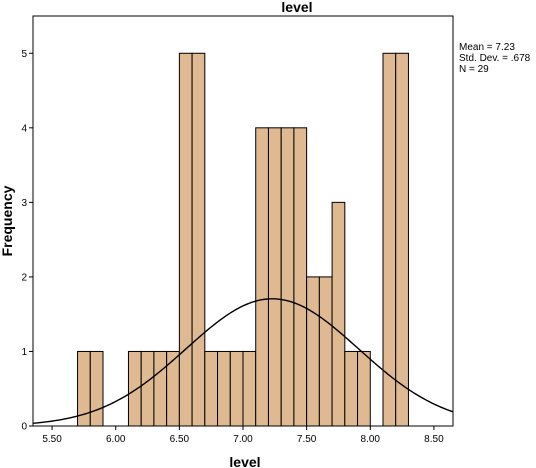 This screenshot has width=536, height=468. What do you see at coordinates (7, 220) in the screenshot?
I see `y-axis-label: Frequency` at bounding box center [7, 220].